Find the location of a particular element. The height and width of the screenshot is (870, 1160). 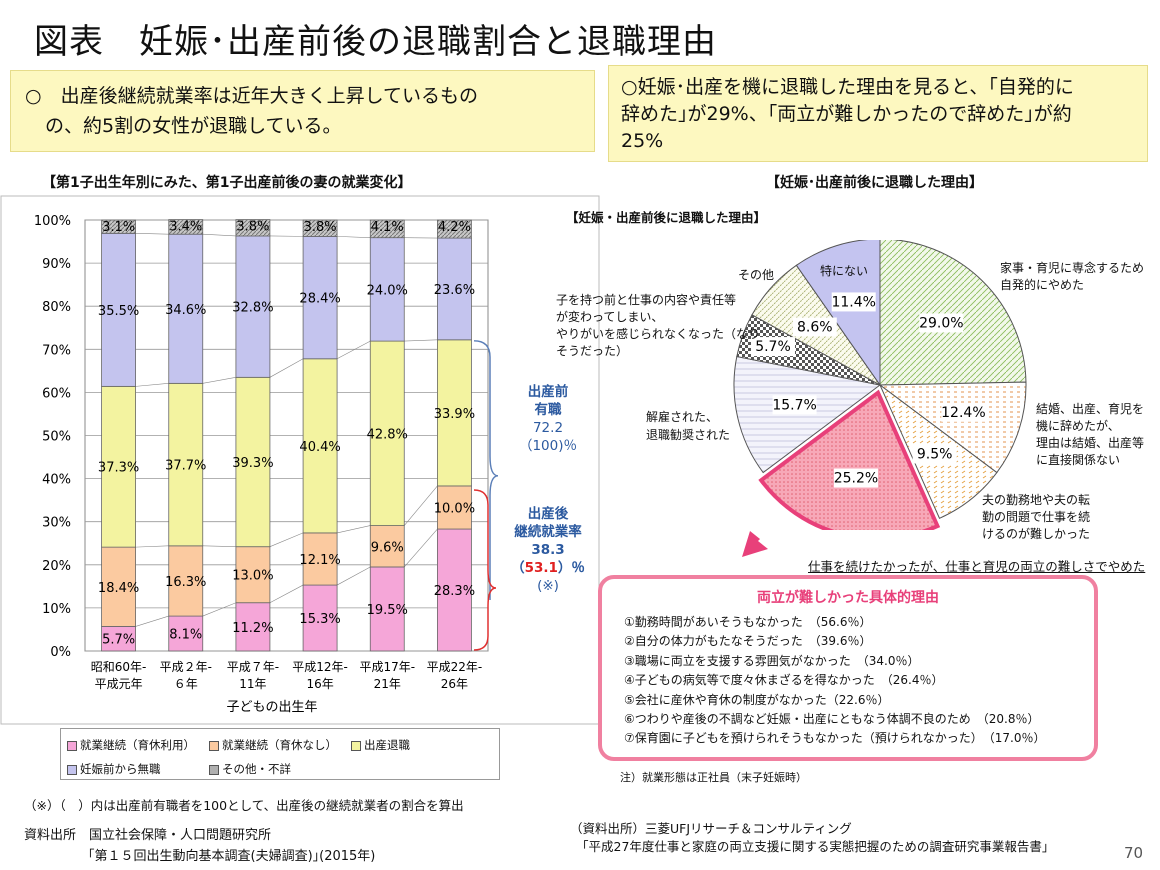

pie-label-unrelated: 結婚、出産、育児を 機に辞めたが、 理由は結婚、出産等 に直接関係ない is located at coordinates (1090, 435).